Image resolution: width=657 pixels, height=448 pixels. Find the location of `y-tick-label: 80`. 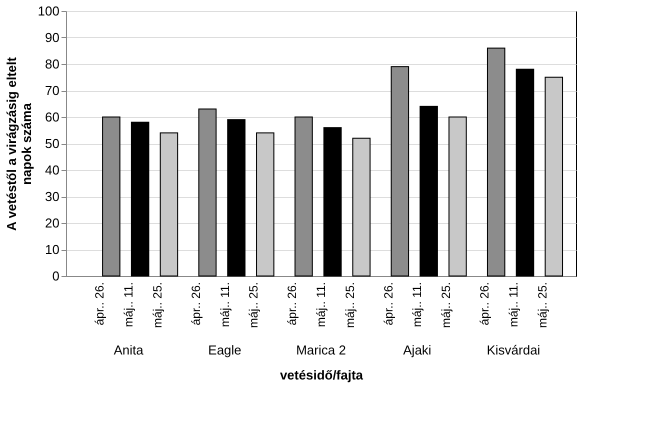

y-tick-label: 80 is located at coordinates (52, 64).